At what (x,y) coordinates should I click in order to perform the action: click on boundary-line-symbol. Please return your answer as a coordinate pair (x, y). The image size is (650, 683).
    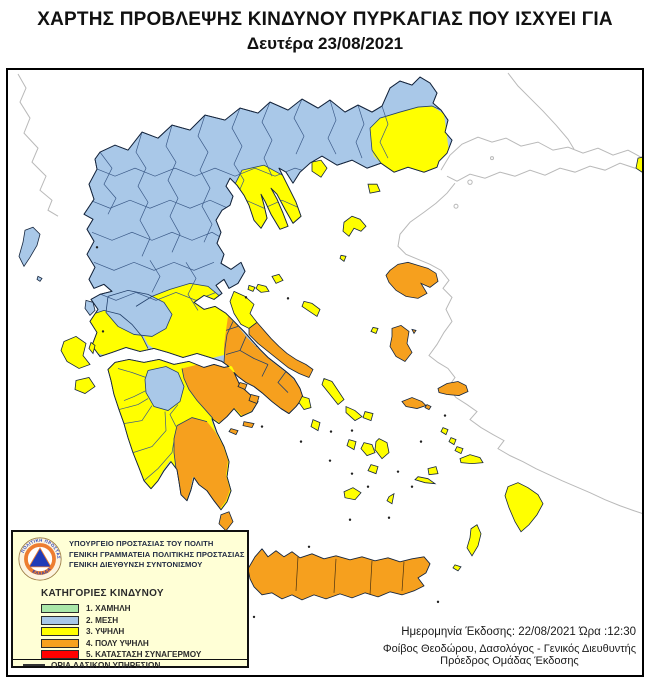
    Looking at the image, I should click on (34, 665).